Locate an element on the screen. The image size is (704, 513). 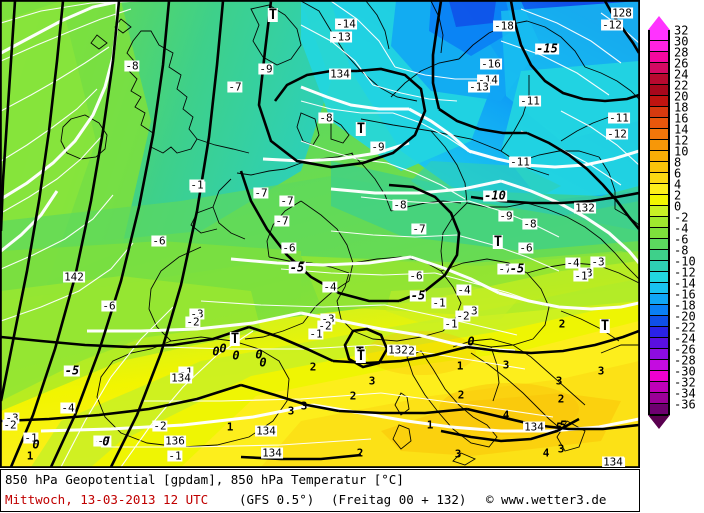
legend-color-bar is located at coordinates (659, 223).